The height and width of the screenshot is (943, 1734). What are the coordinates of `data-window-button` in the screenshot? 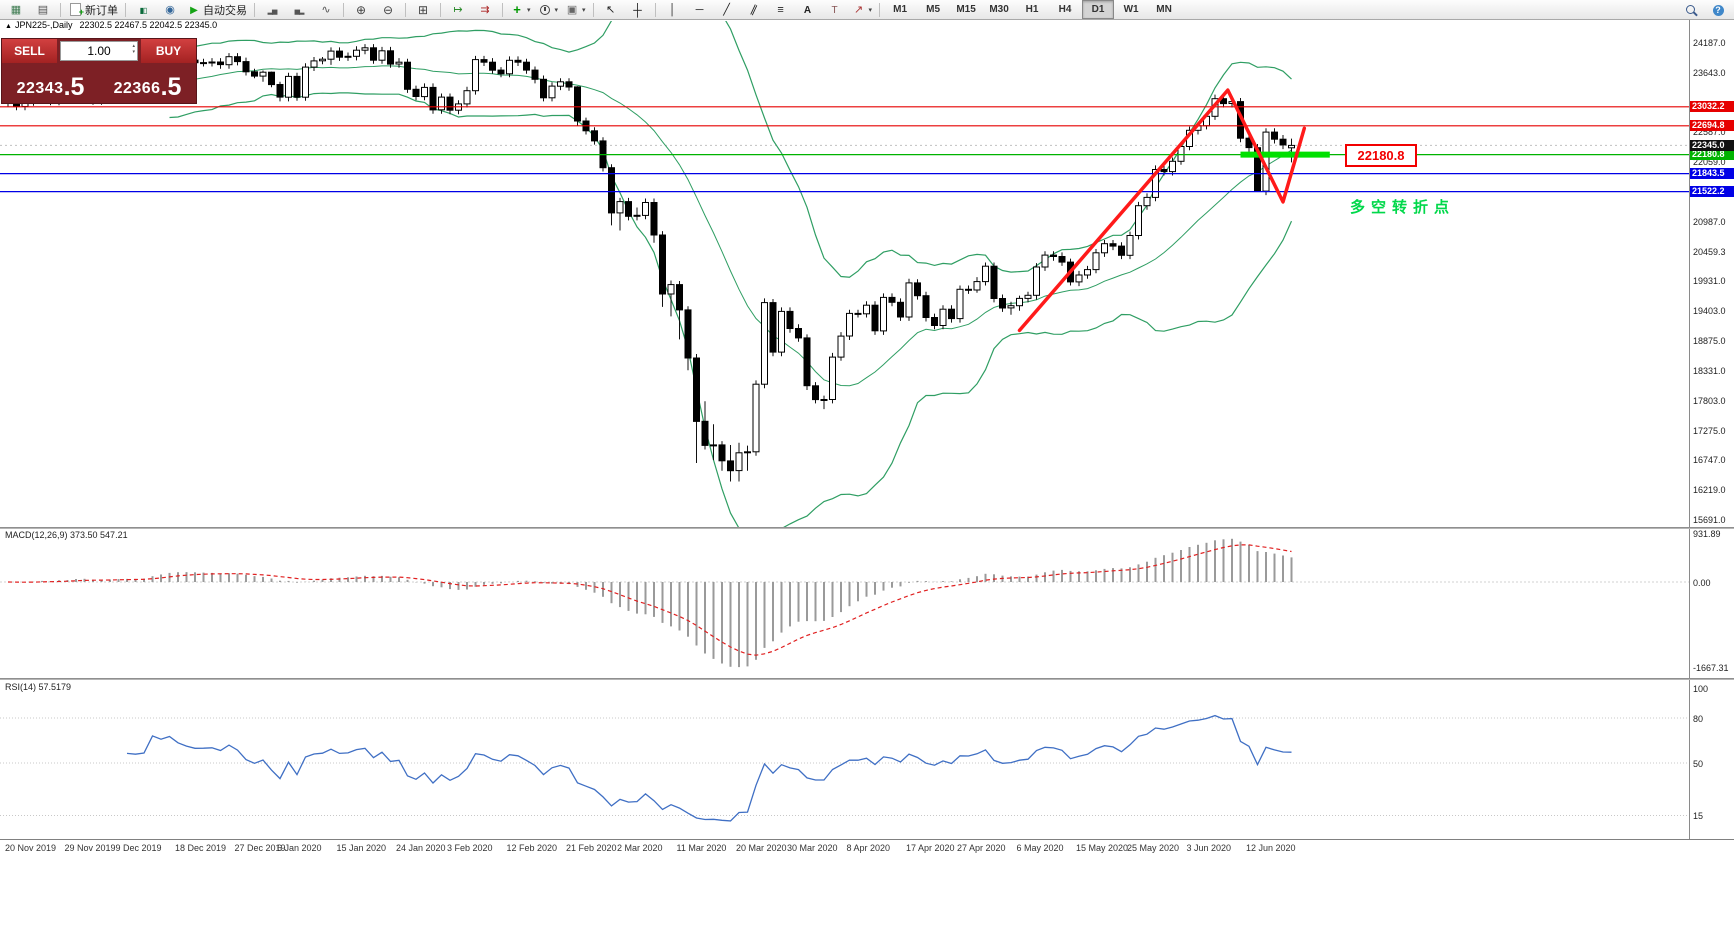 It's located at (170, 10).